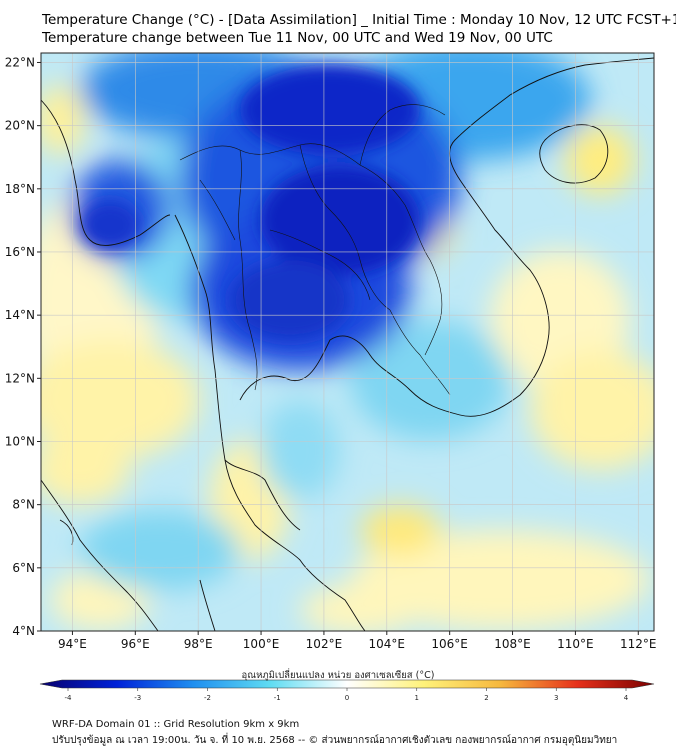 The image size is (676, 756). I want to click on lon-tick-label: 94°E, so click(72, 644).